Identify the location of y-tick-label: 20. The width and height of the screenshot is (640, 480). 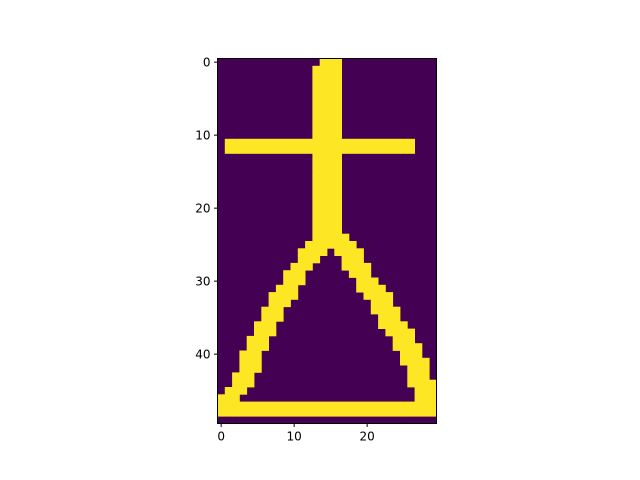
(202, 209).